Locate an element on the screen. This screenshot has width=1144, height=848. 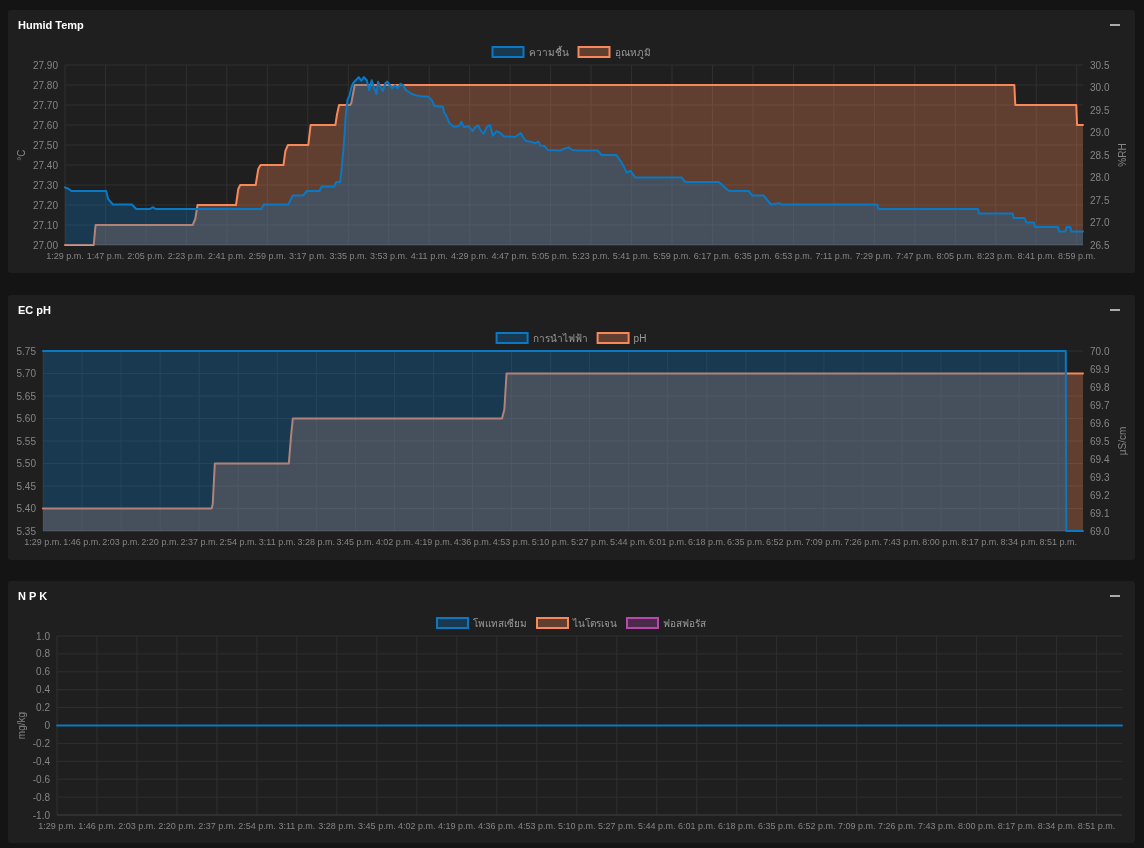
y-tick-label: 5.60 is located at coordinates (26, 418).